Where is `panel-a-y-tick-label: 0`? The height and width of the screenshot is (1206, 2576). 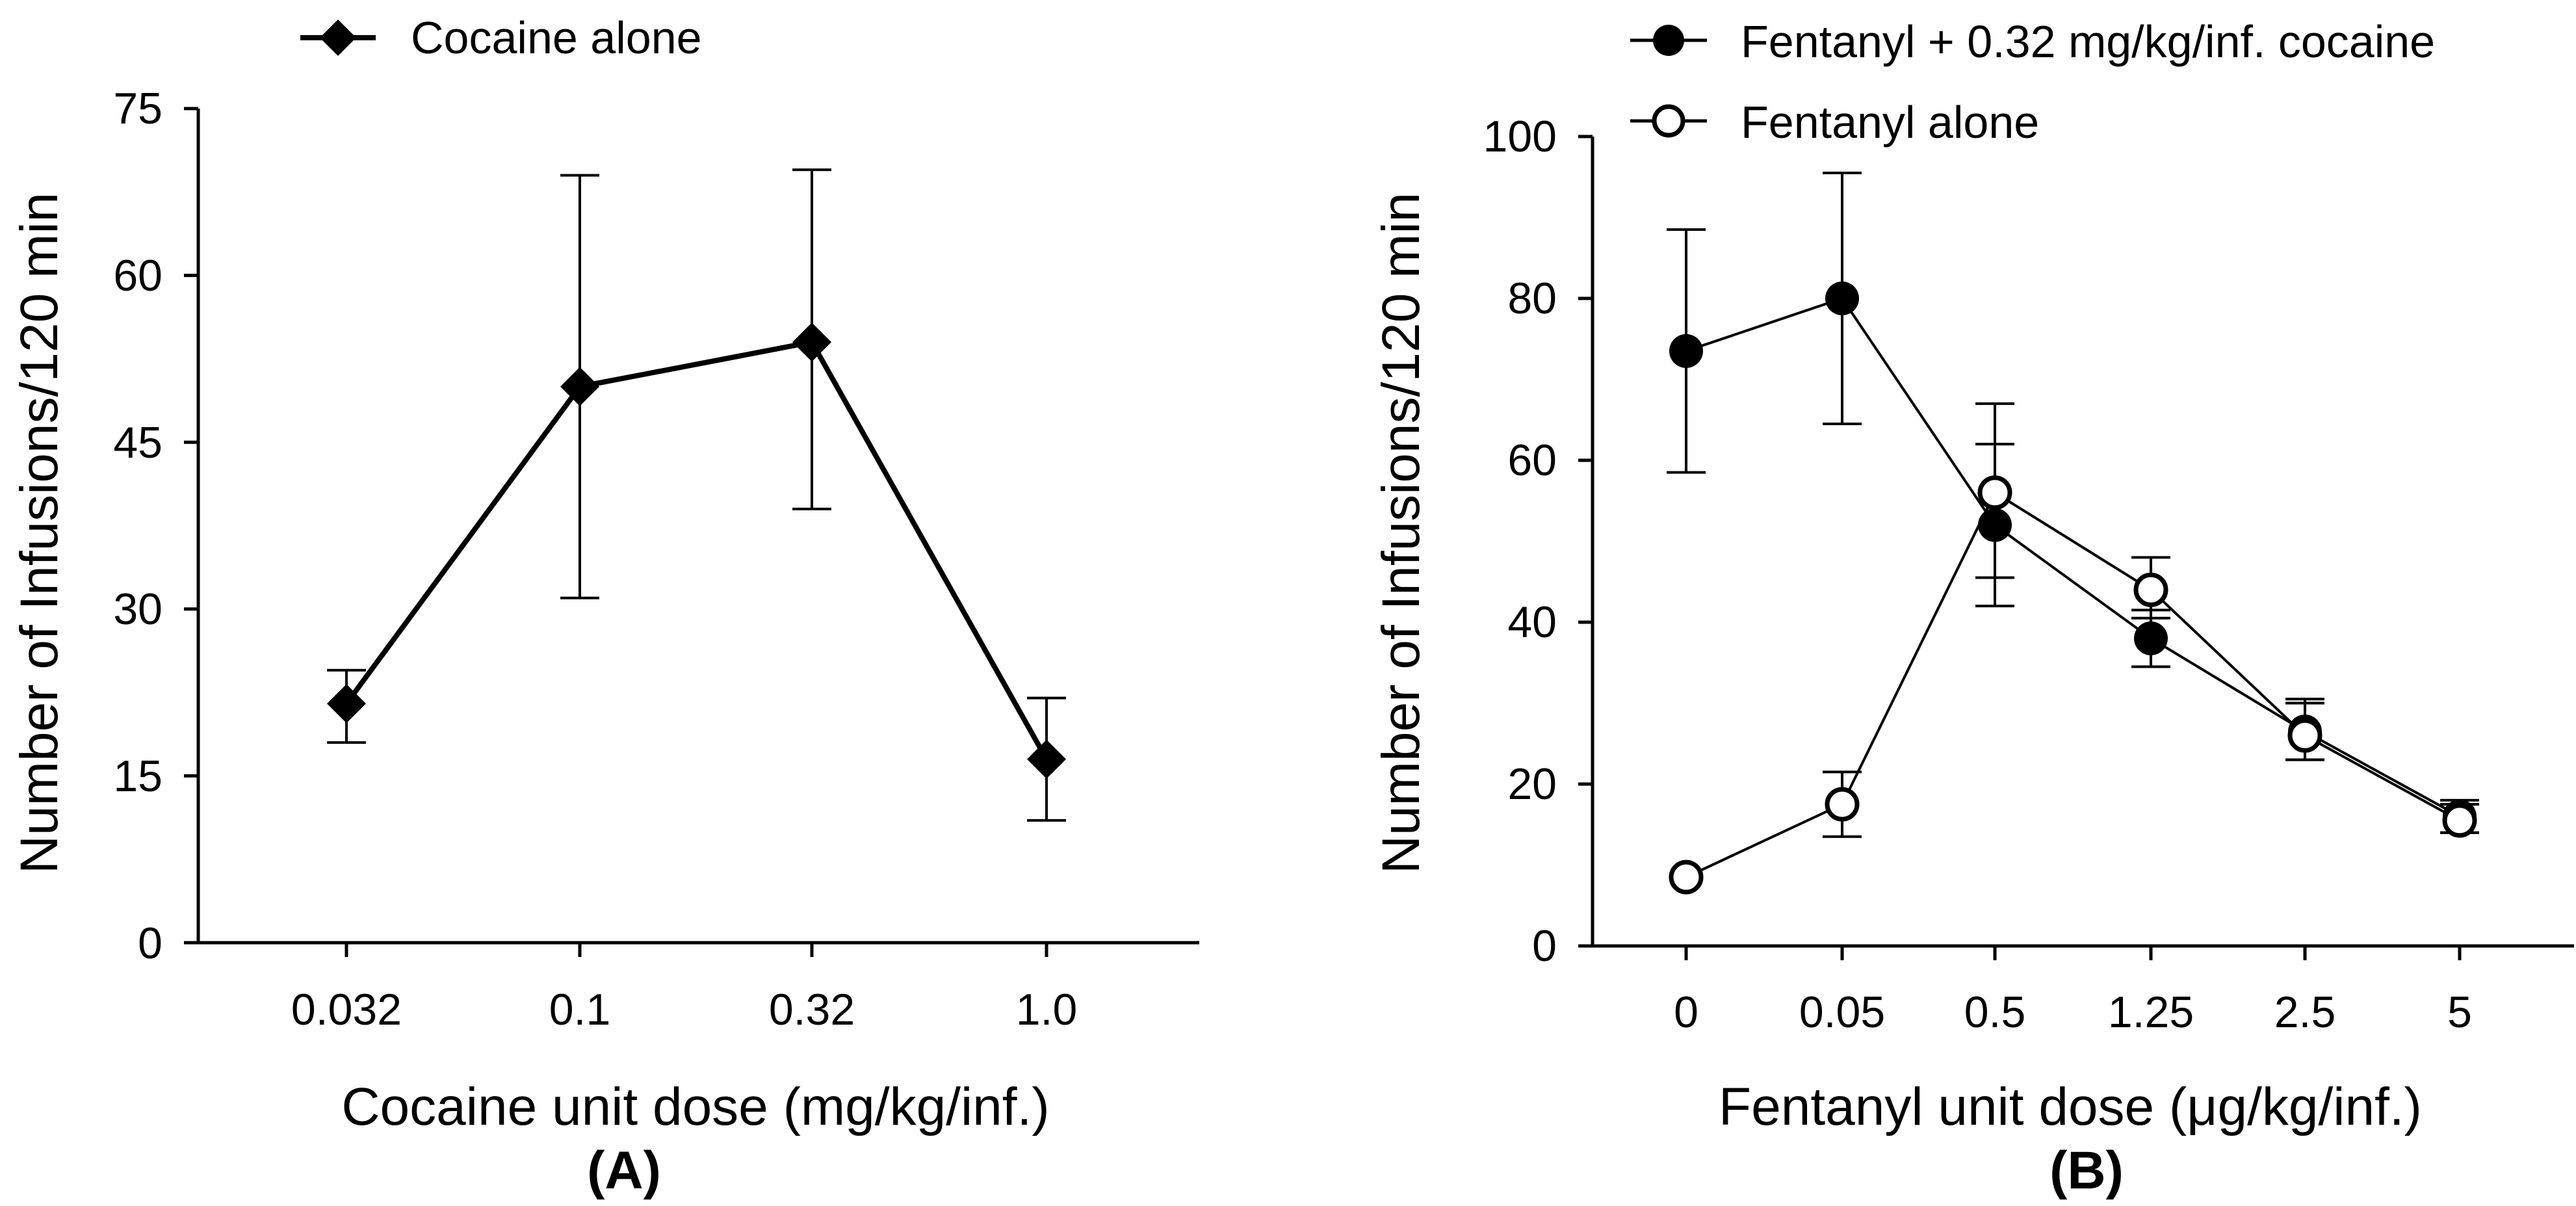
panel-a-y-tick-label: 0 is located at coordinates (150, 943).